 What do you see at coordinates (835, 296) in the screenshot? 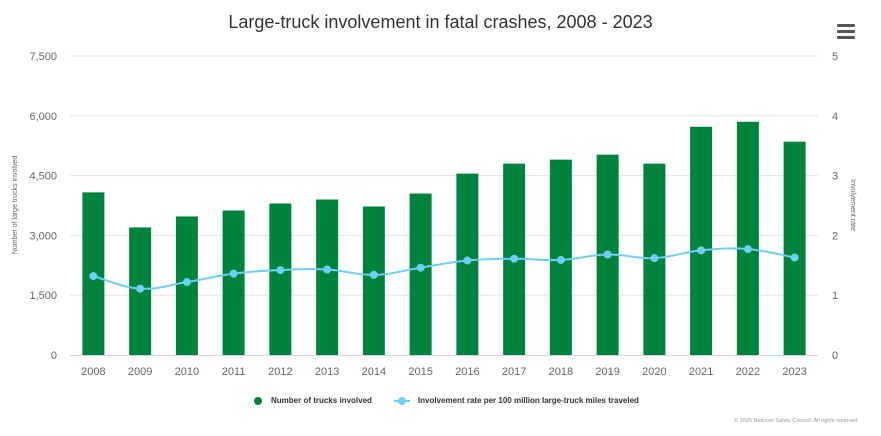
I see `y2-tick-label: 1` at bounding box center [835, 296].